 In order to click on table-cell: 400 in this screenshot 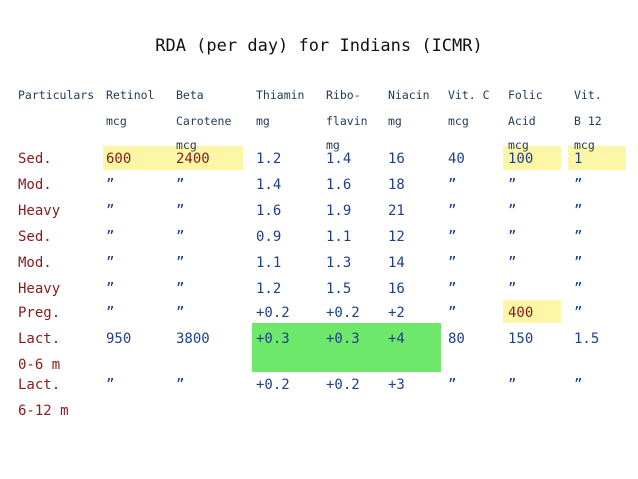, I will do `click(521, 313)`.